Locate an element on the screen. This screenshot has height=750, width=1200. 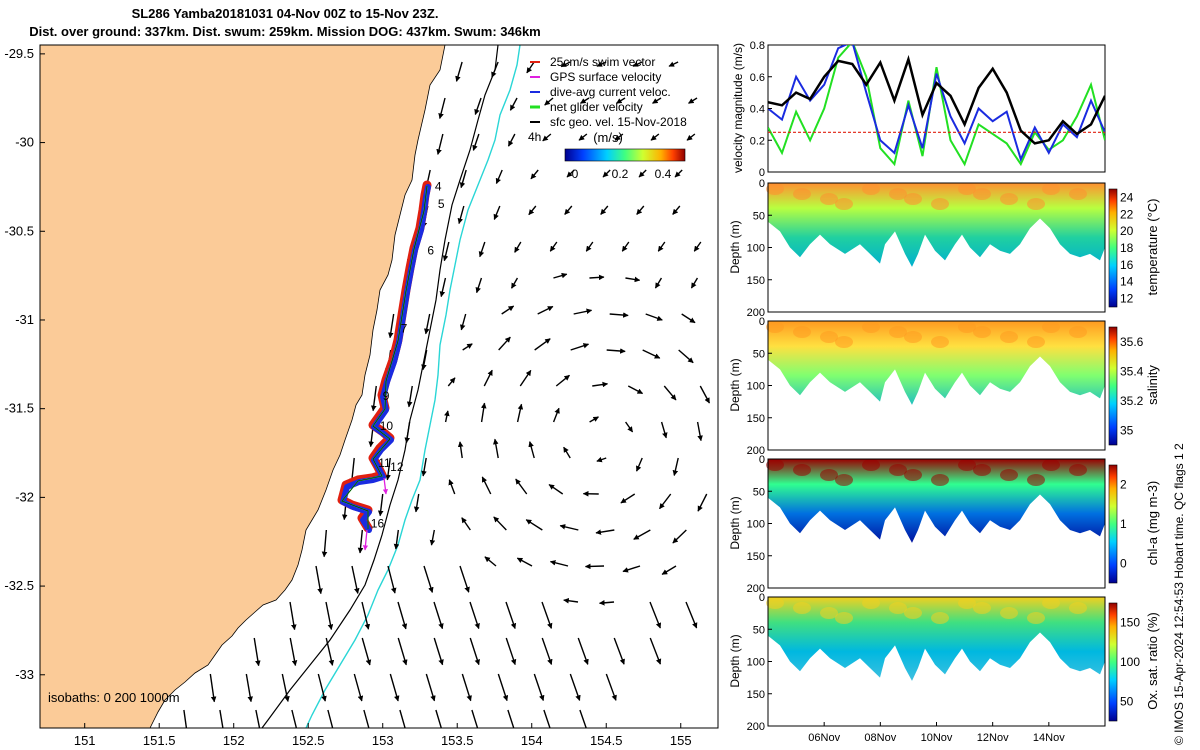
track-day-label: 7 is located at coordinates (404, 328).